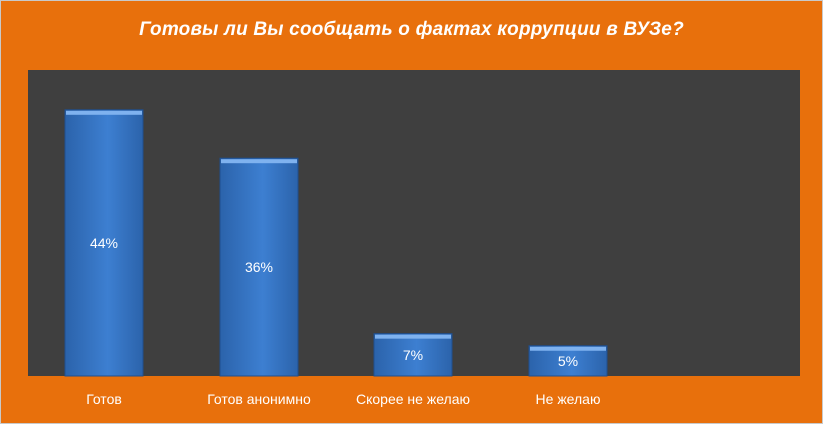 The height and width of the screenshot is (425, 823). Describe the element at coordinates (413, 399) in the screenshot. I see `category-label-3: Скорее не желаю` at that location.